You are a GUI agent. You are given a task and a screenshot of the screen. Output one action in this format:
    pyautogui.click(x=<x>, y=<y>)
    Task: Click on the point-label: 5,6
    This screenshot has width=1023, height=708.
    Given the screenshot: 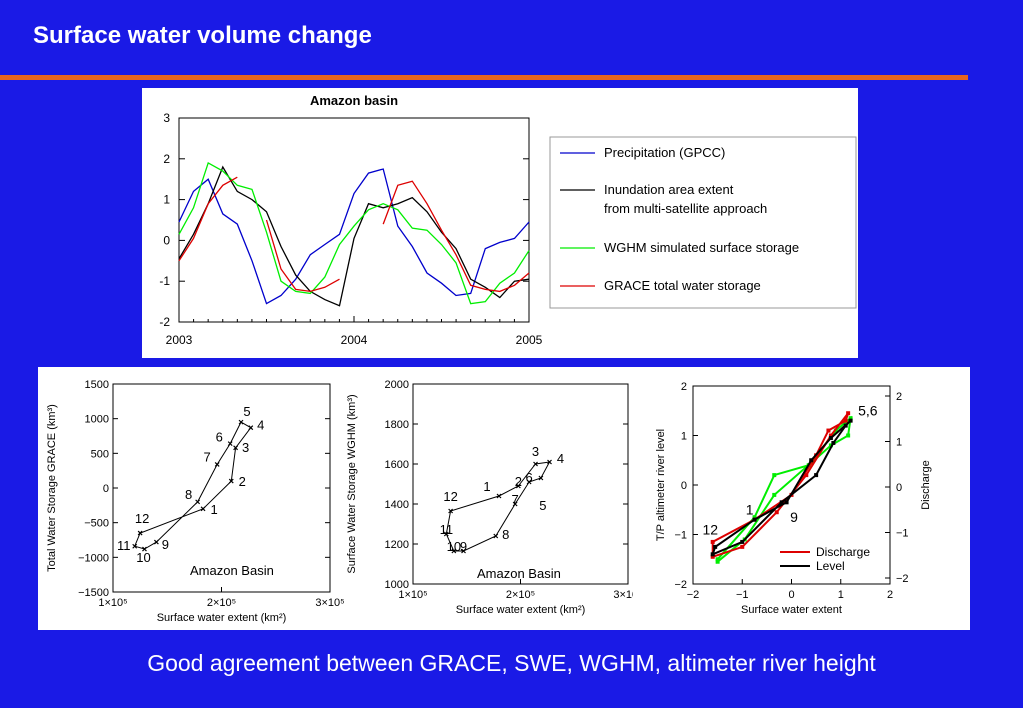 What is the action you would take?
    pyautogui.click(x=868, y=411)
    